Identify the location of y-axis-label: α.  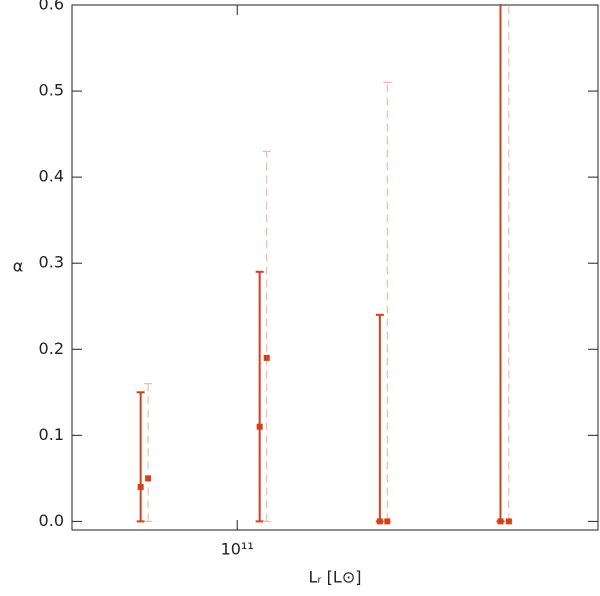
(18, 266).